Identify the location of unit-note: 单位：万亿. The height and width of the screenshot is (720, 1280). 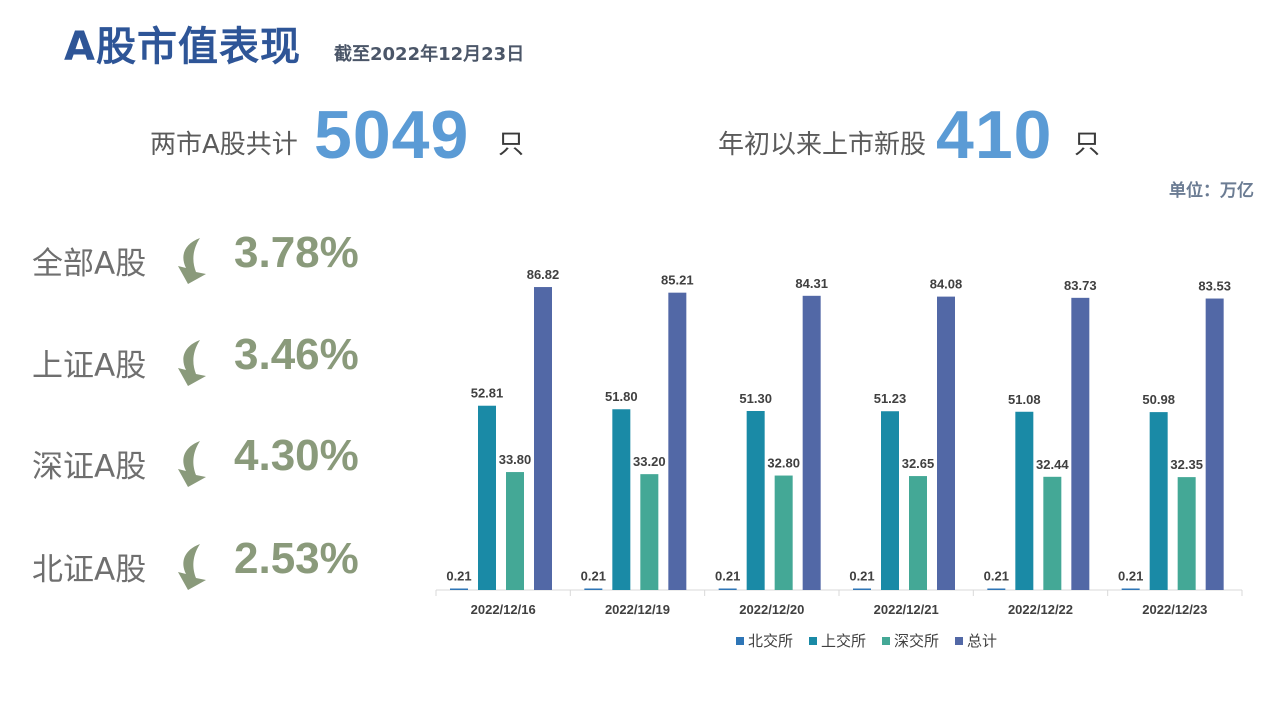
(1211, 191).